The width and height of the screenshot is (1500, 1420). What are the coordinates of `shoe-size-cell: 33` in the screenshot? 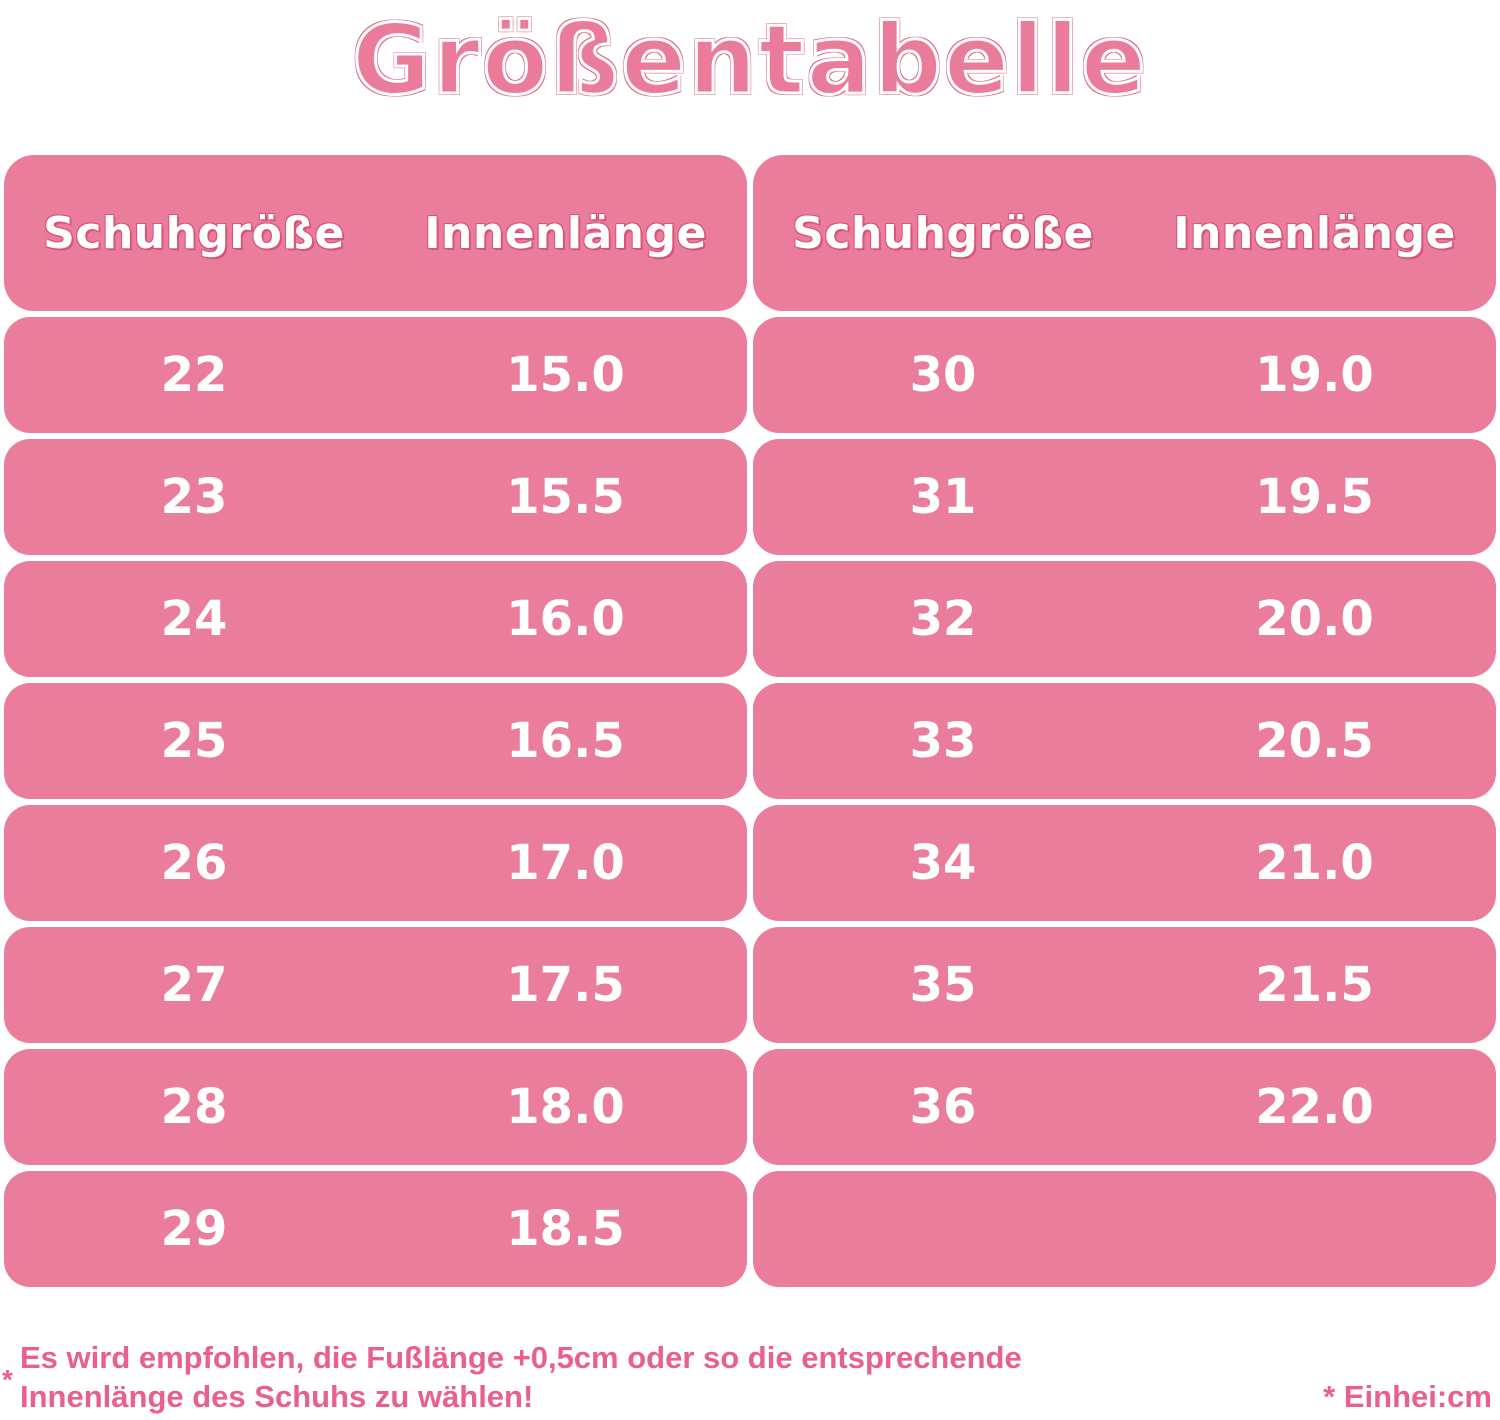 It's located at (943, 741).